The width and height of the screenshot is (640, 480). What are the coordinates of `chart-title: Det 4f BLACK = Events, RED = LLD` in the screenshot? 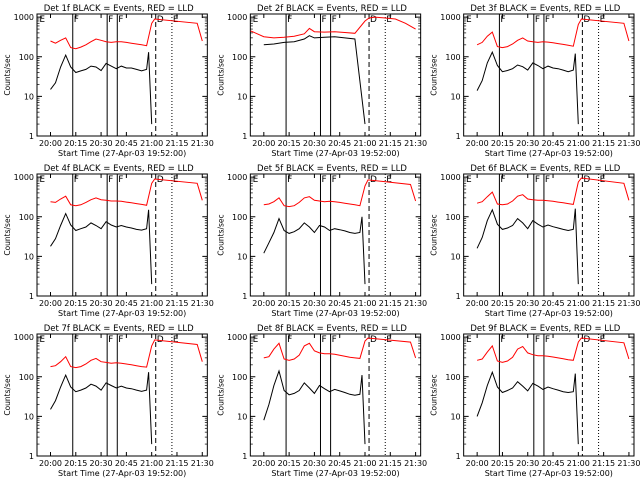 It's located at (119, 169).